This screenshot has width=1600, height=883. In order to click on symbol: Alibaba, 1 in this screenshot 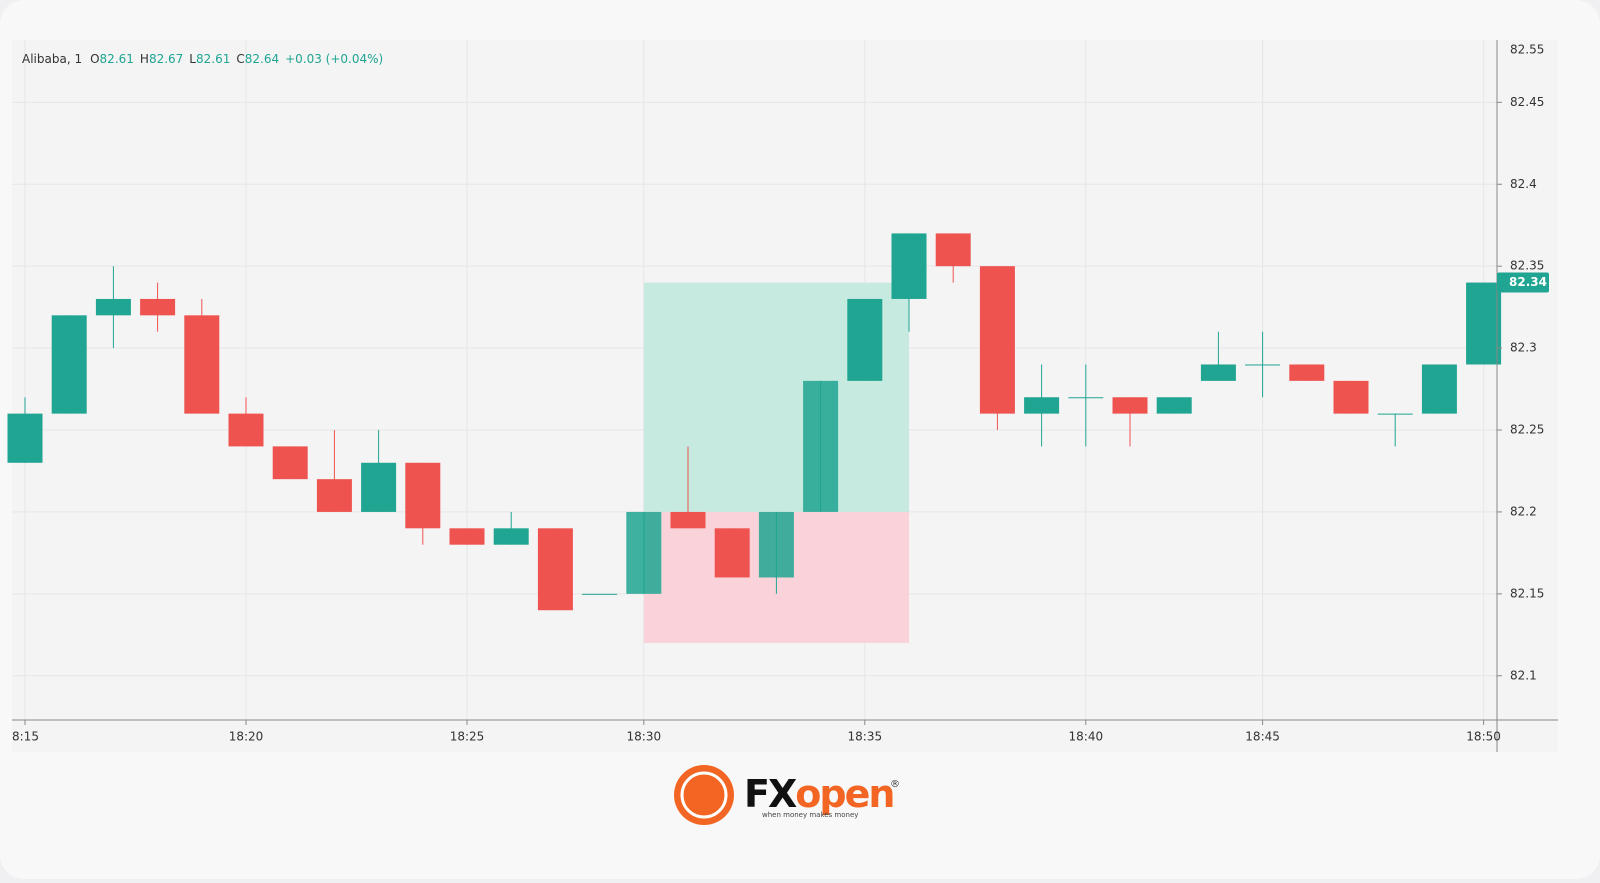, I will do `click(52, 59)`.